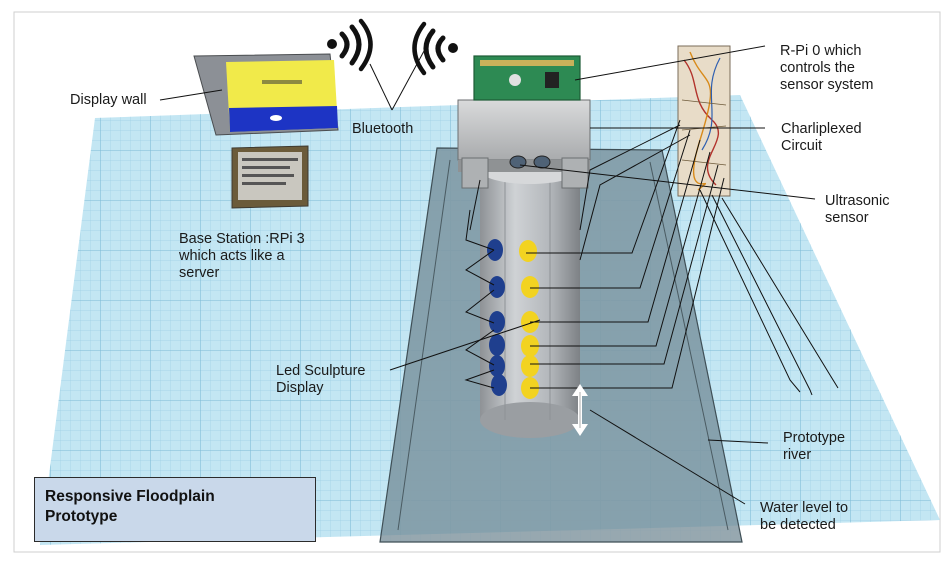  What do you see at coordinates (518, 162) in the screenshot?
I see `ultrasonic-sensor-left` at bounding box center [518, 162].